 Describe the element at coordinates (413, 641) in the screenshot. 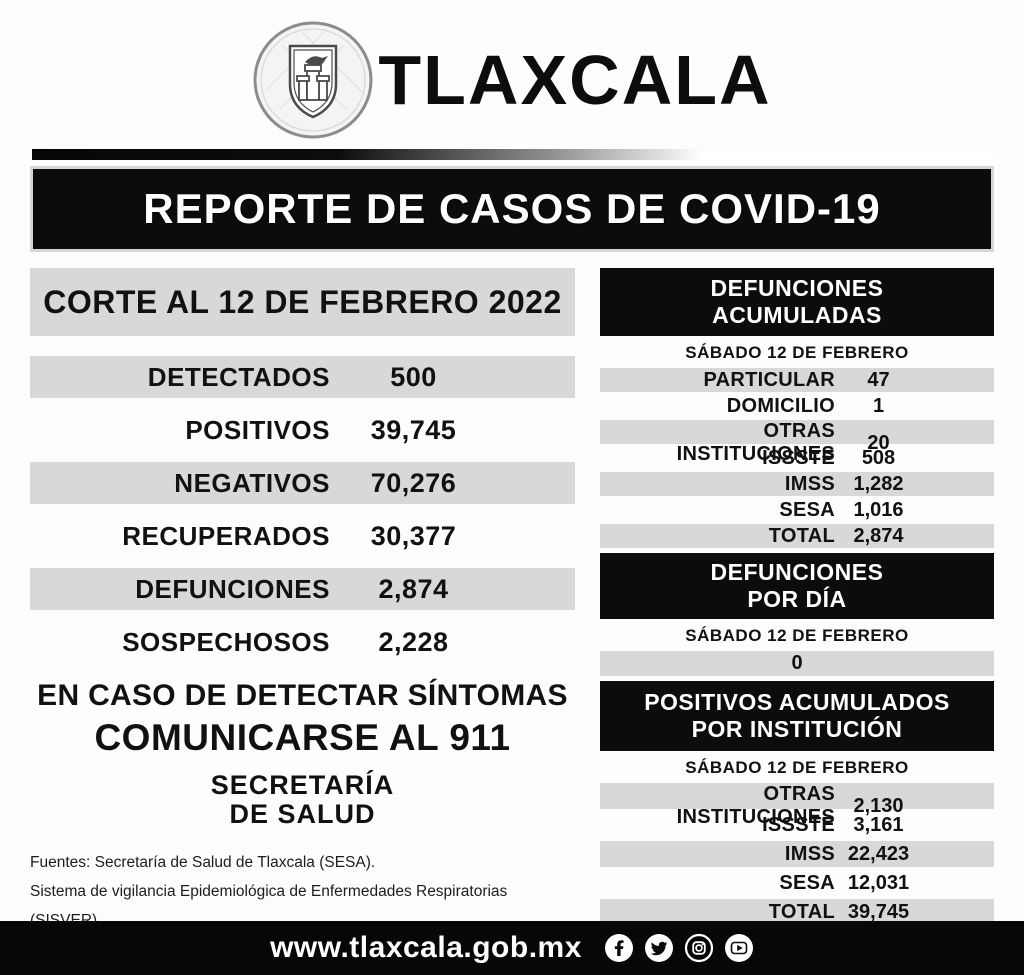

I see `stat-value: 2,228` at that location.